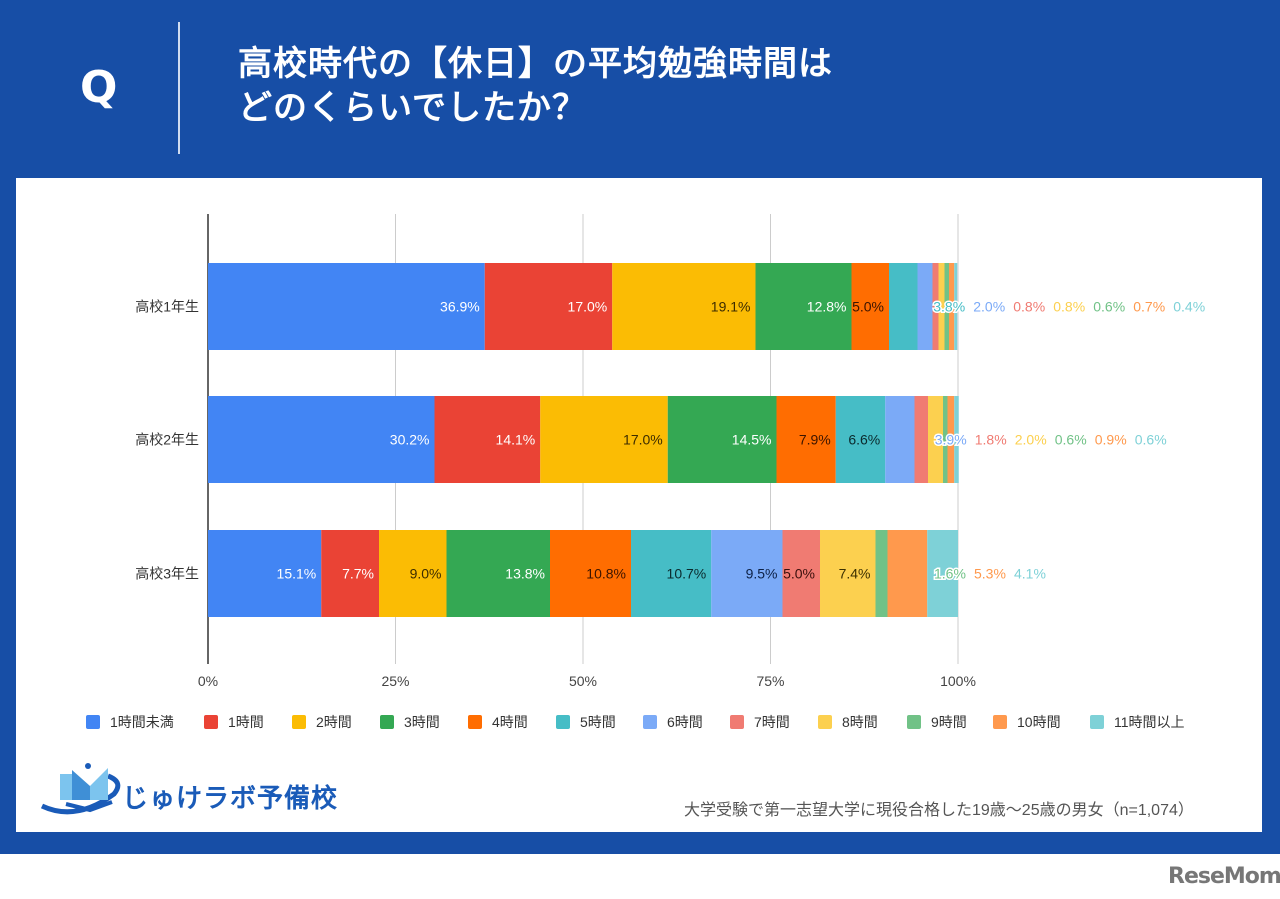 Image resolution: width=1280 pixels, height=899 pixels. Describe the element at coordinates (855, 574) in the screenshot. I see `data-label: 7.4%` at that location.